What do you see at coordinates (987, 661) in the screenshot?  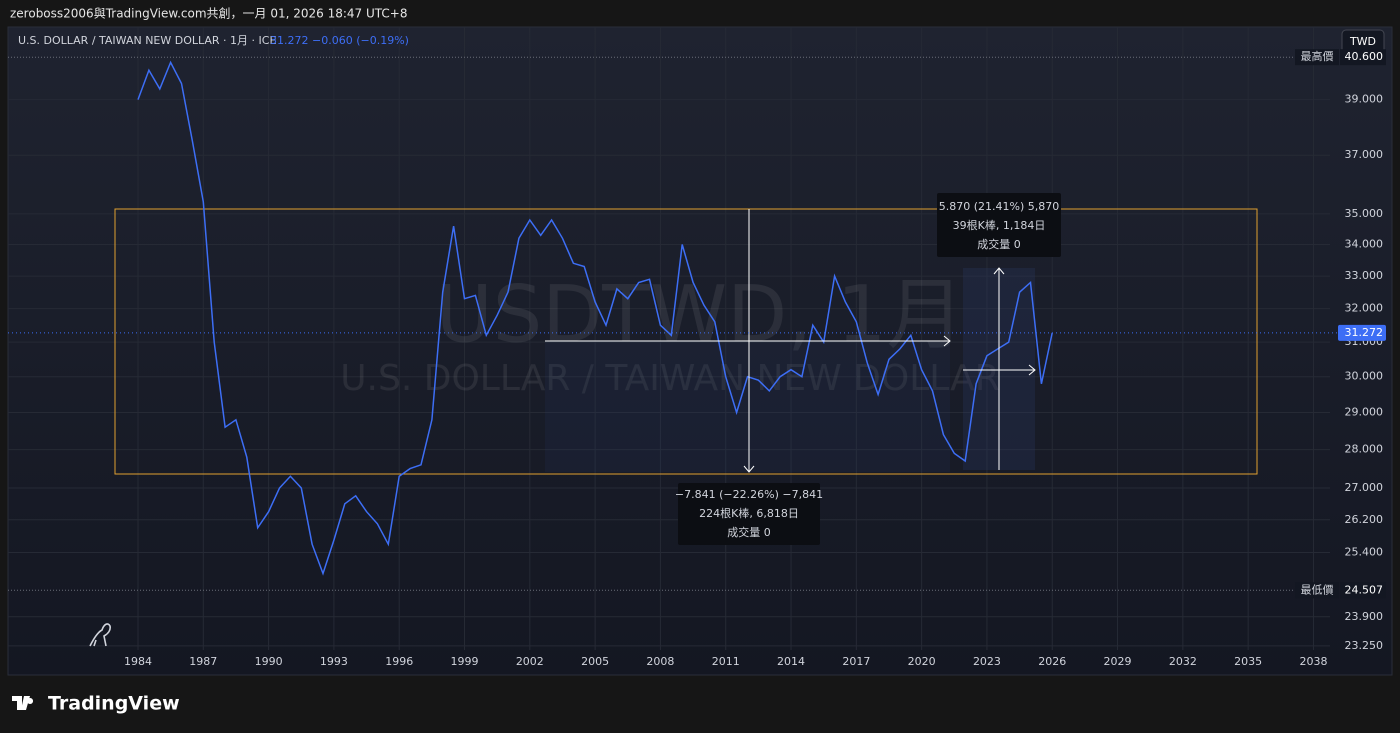 I see `x-tick-label: 2023` at bounding box center [987, 661].